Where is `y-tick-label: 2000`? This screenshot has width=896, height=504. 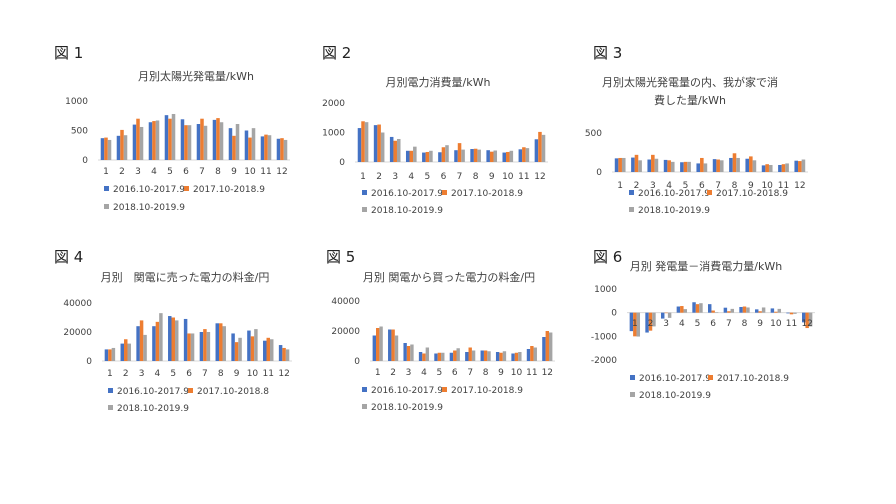
y-tick-label: 2000 is located at coordinates (333, 104).